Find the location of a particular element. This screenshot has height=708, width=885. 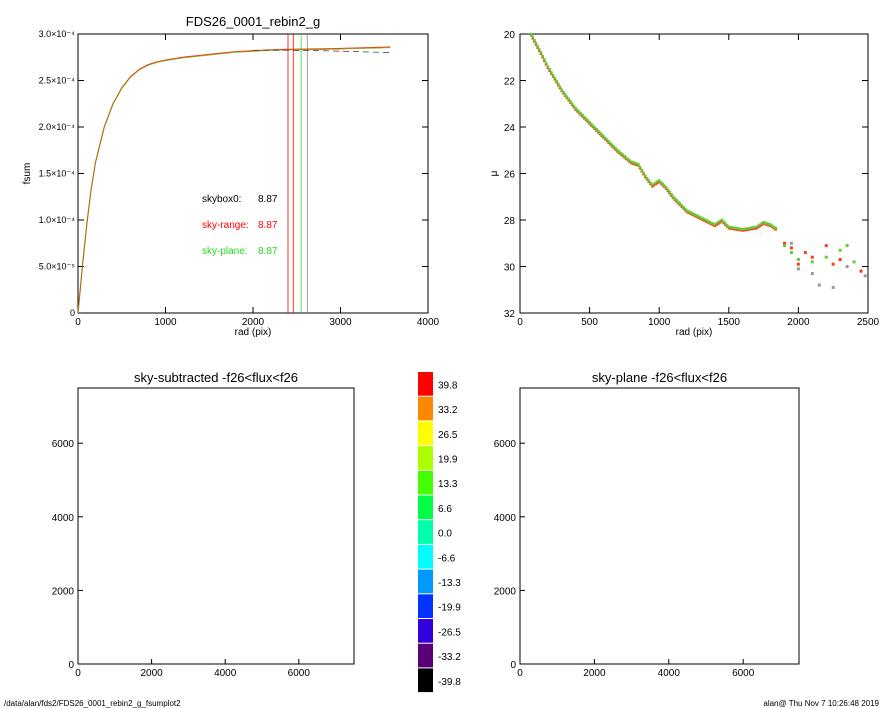

y-tick-label: 1.0×10⁻⁴ is located at coordinates (57, 220).